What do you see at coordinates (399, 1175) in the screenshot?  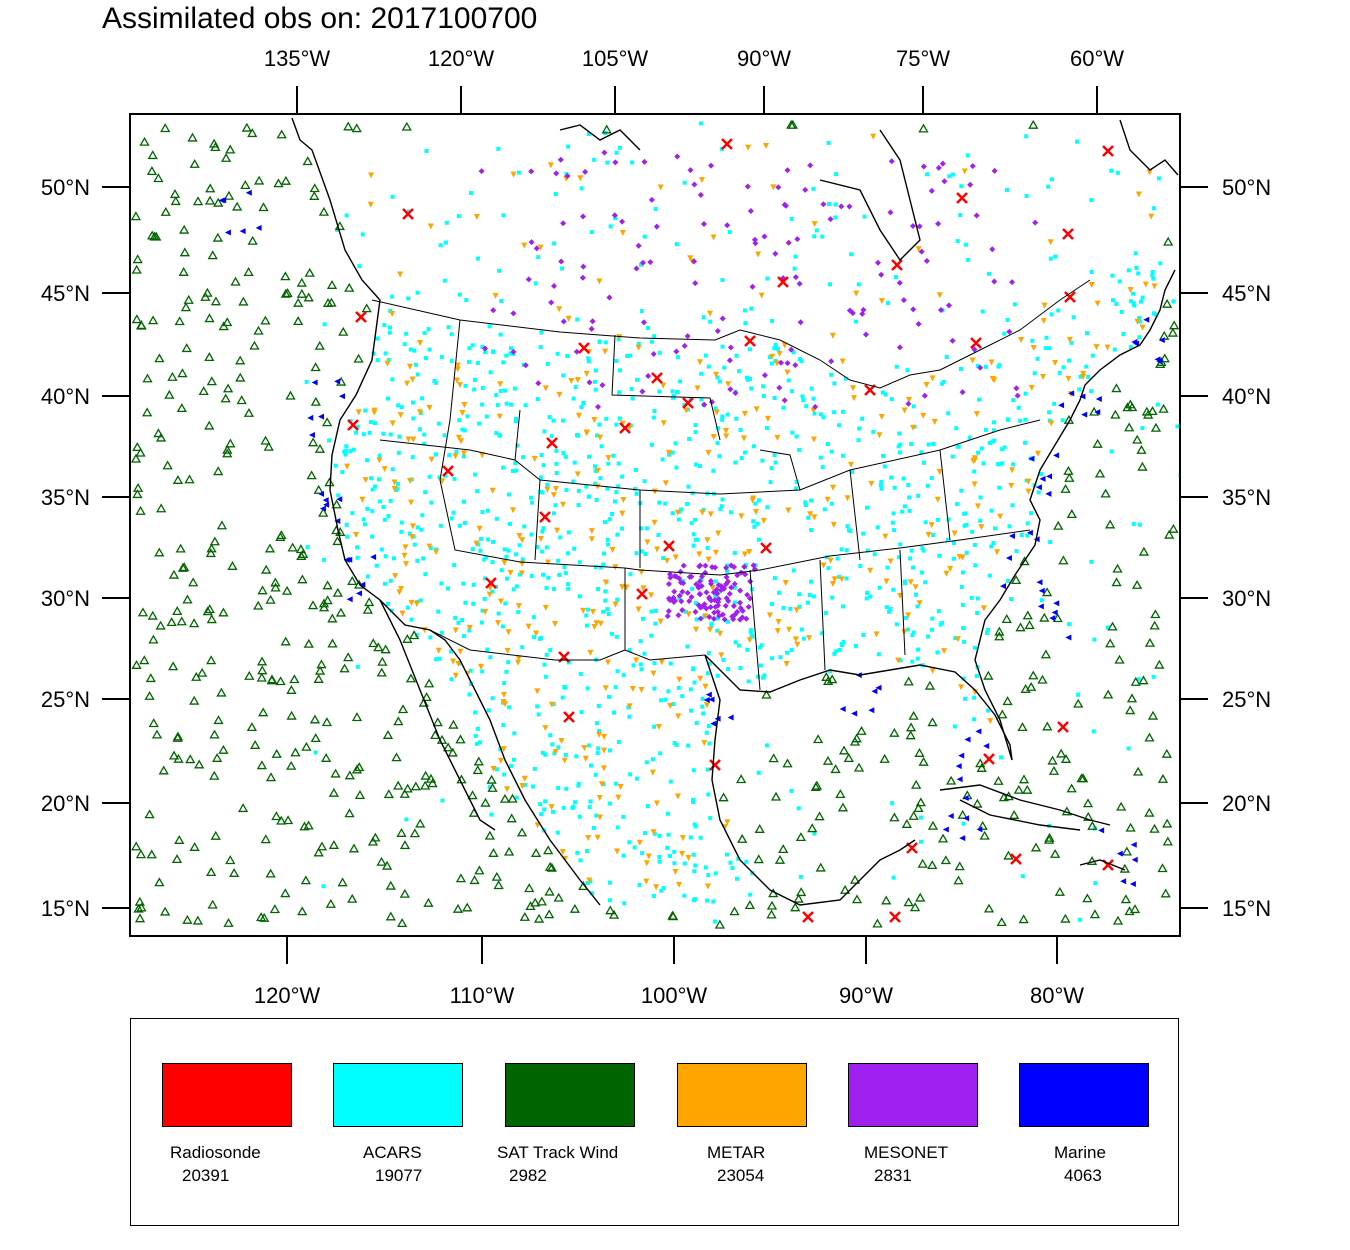 I see `legend-count: 19077` at bounding box center [399, 1175].